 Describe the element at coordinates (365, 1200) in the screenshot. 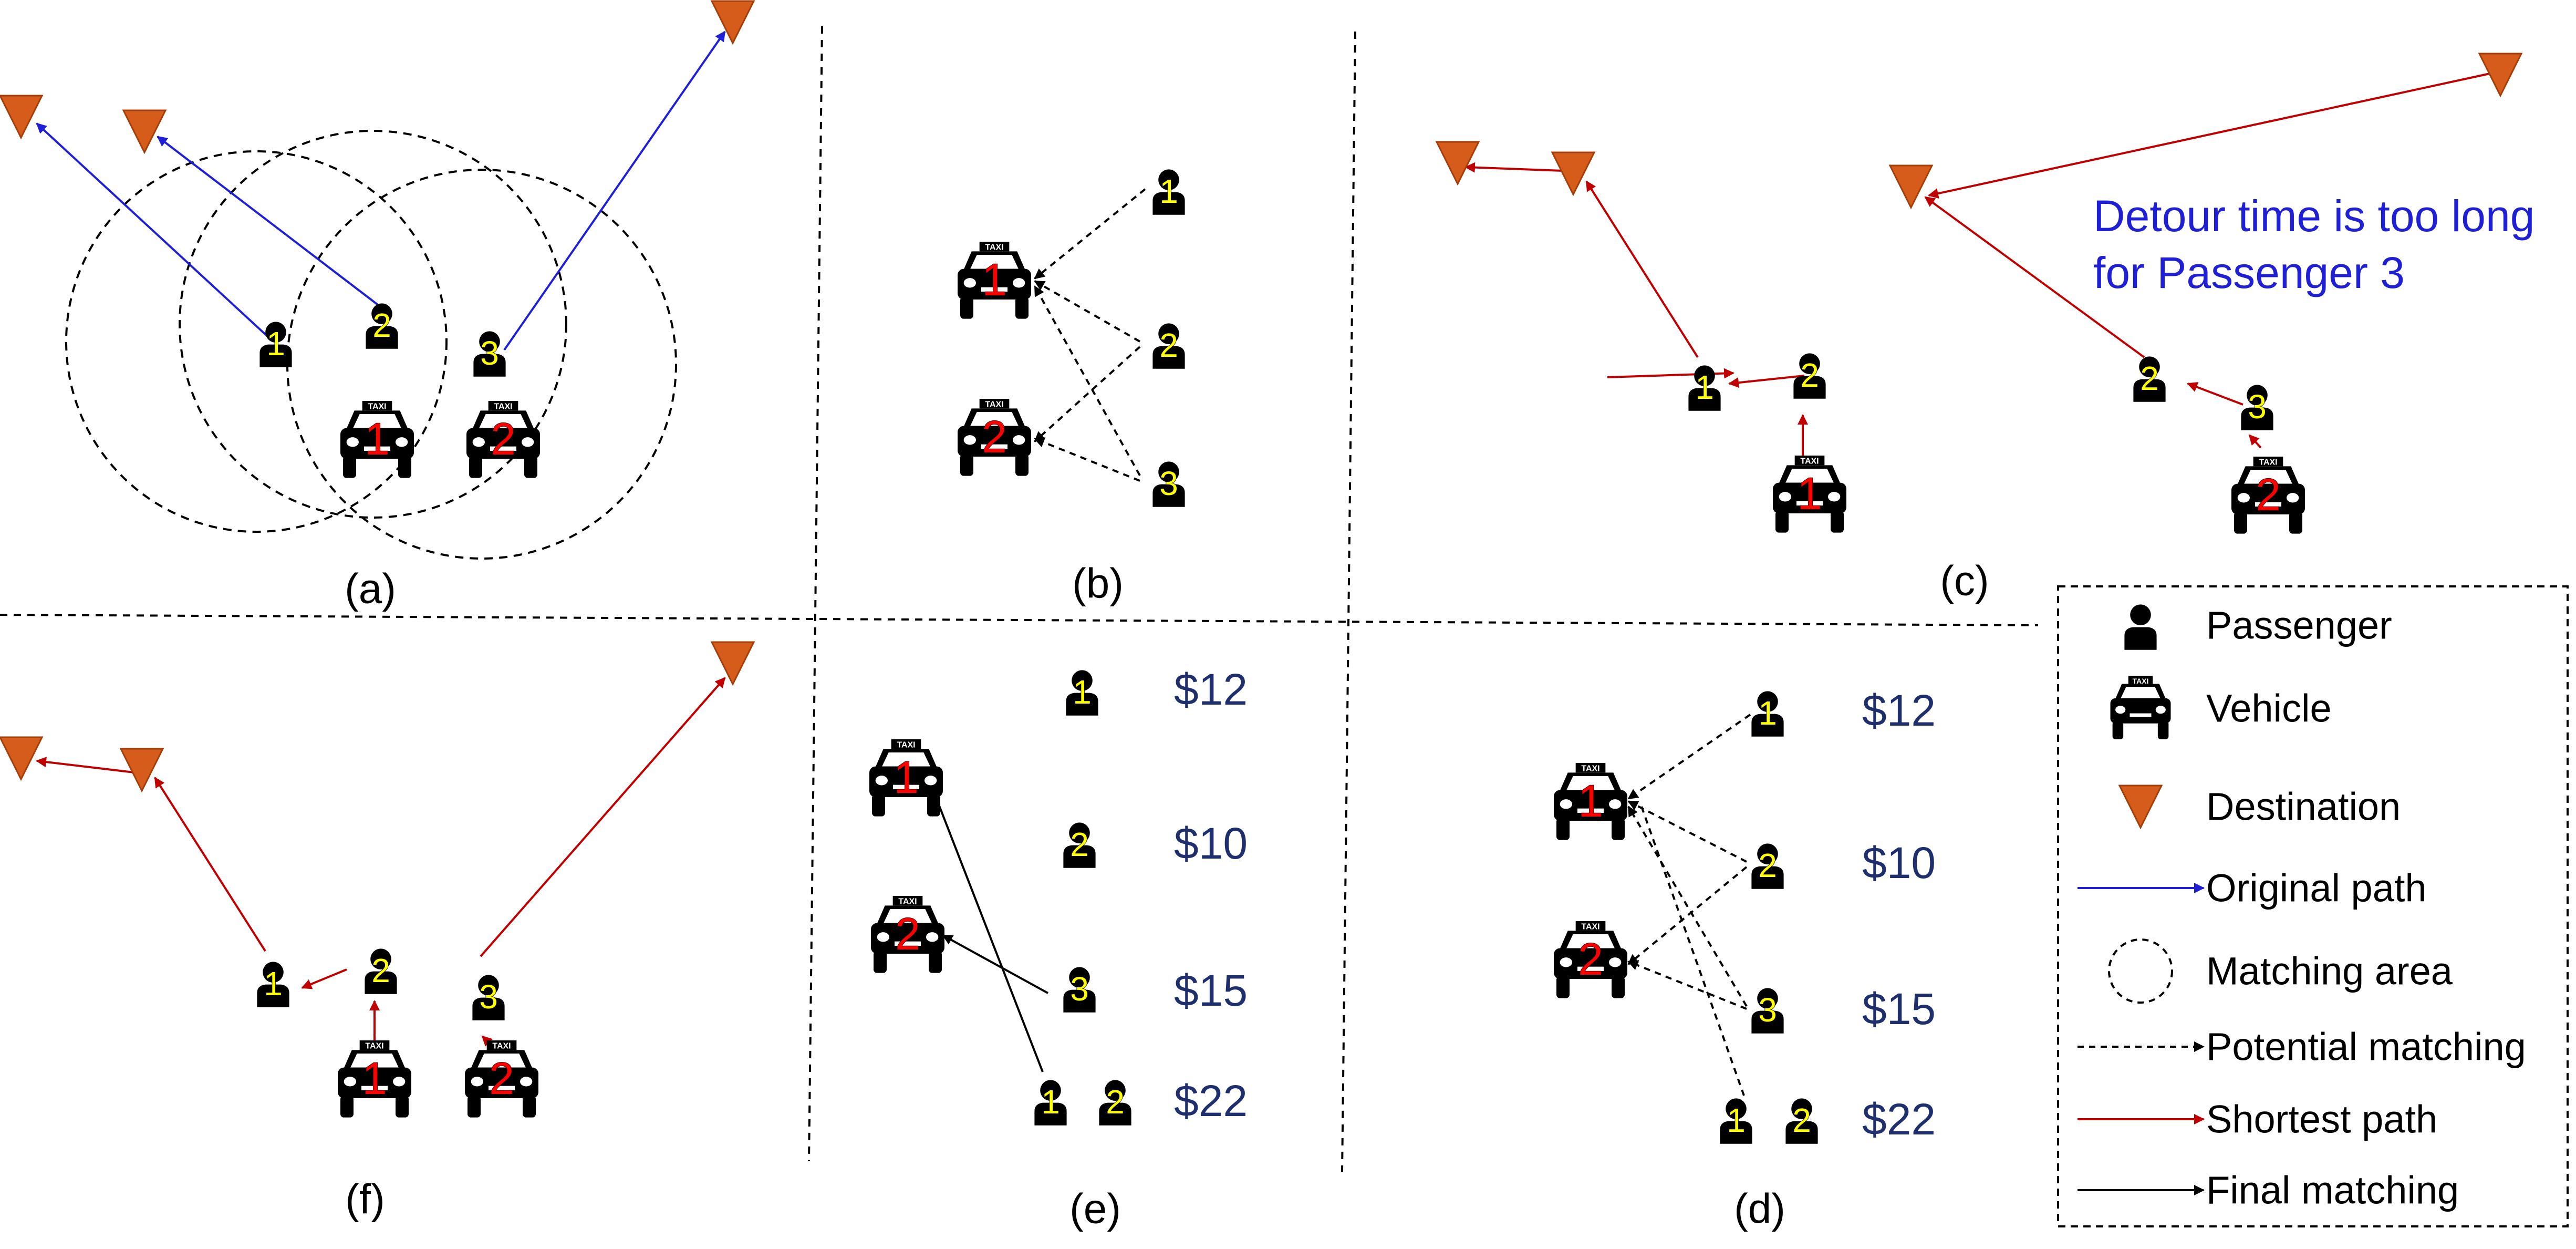

I see `panel-label-f: (f)` at that location.